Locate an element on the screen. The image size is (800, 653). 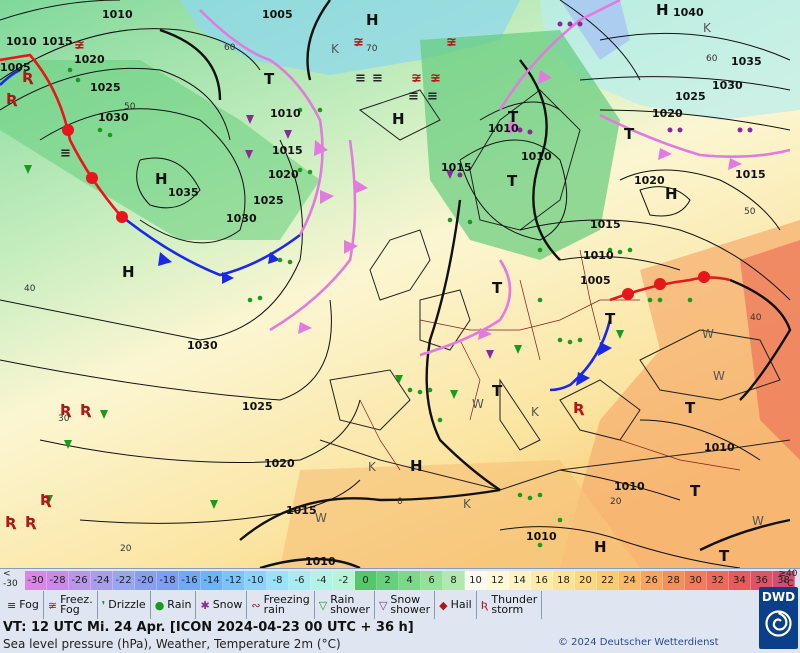
snow-icon: ✱ is located at coordinates (205, 605).